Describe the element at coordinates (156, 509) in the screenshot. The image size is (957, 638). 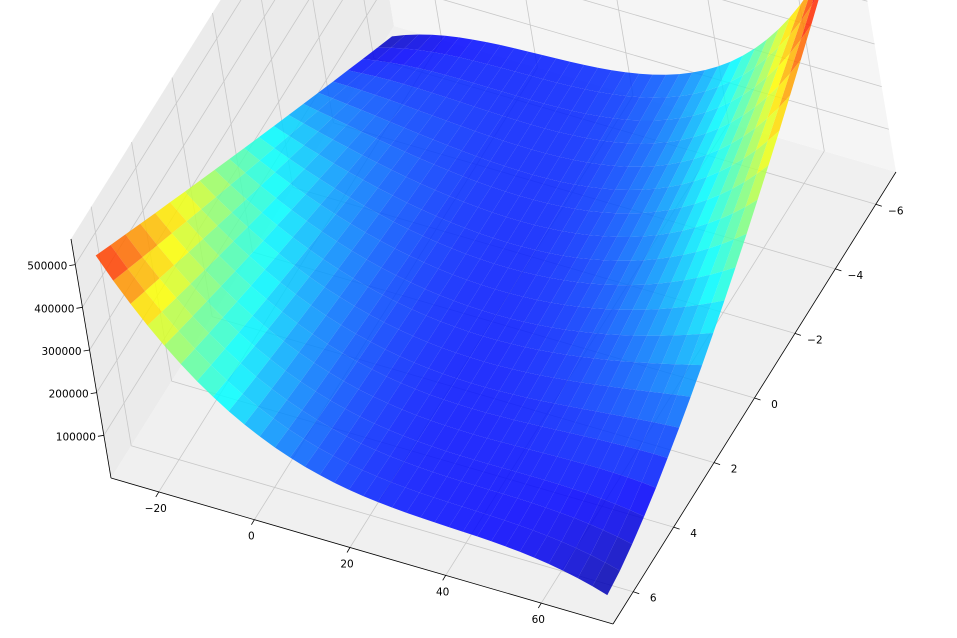
I see `x-tick-label: −20` at that location.